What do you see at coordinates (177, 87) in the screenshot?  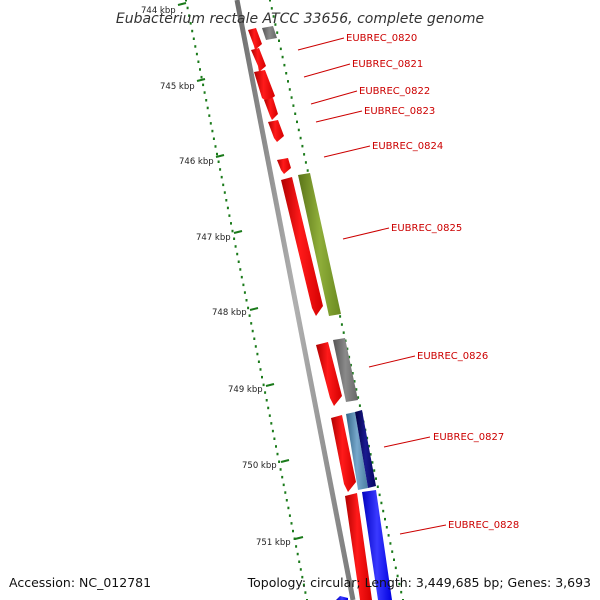 I see `ruler-label-745: 745 kbp` at bounding box center [177, 87].